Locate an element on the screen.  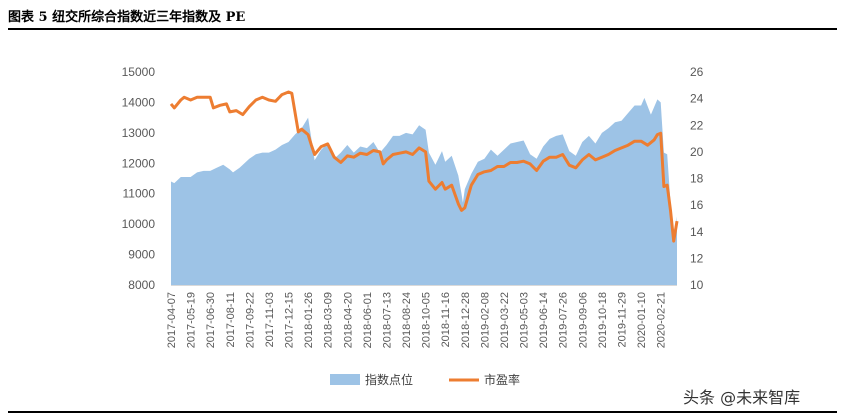
x-tick-label: 2019-10-18 is located at coordinates (603, 320).